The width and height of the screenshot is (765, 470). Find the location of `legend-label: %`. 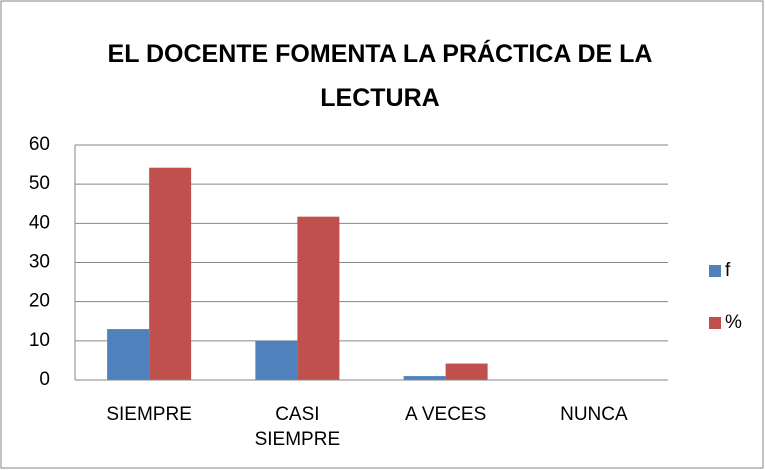

legend-label: % is located at coordinates (733, 322).